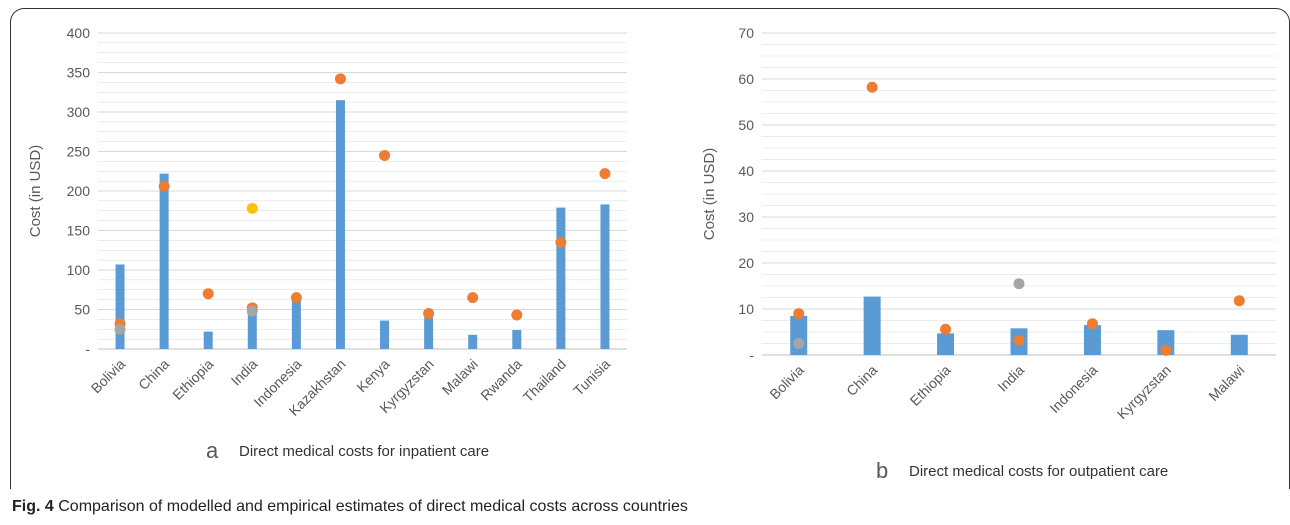 The width and height of the screenshot is (1290, 525). What do you see at coordinates (605, 276) in the screenshot?
I see `bar-tunisia` at bounding box center [605, 276].